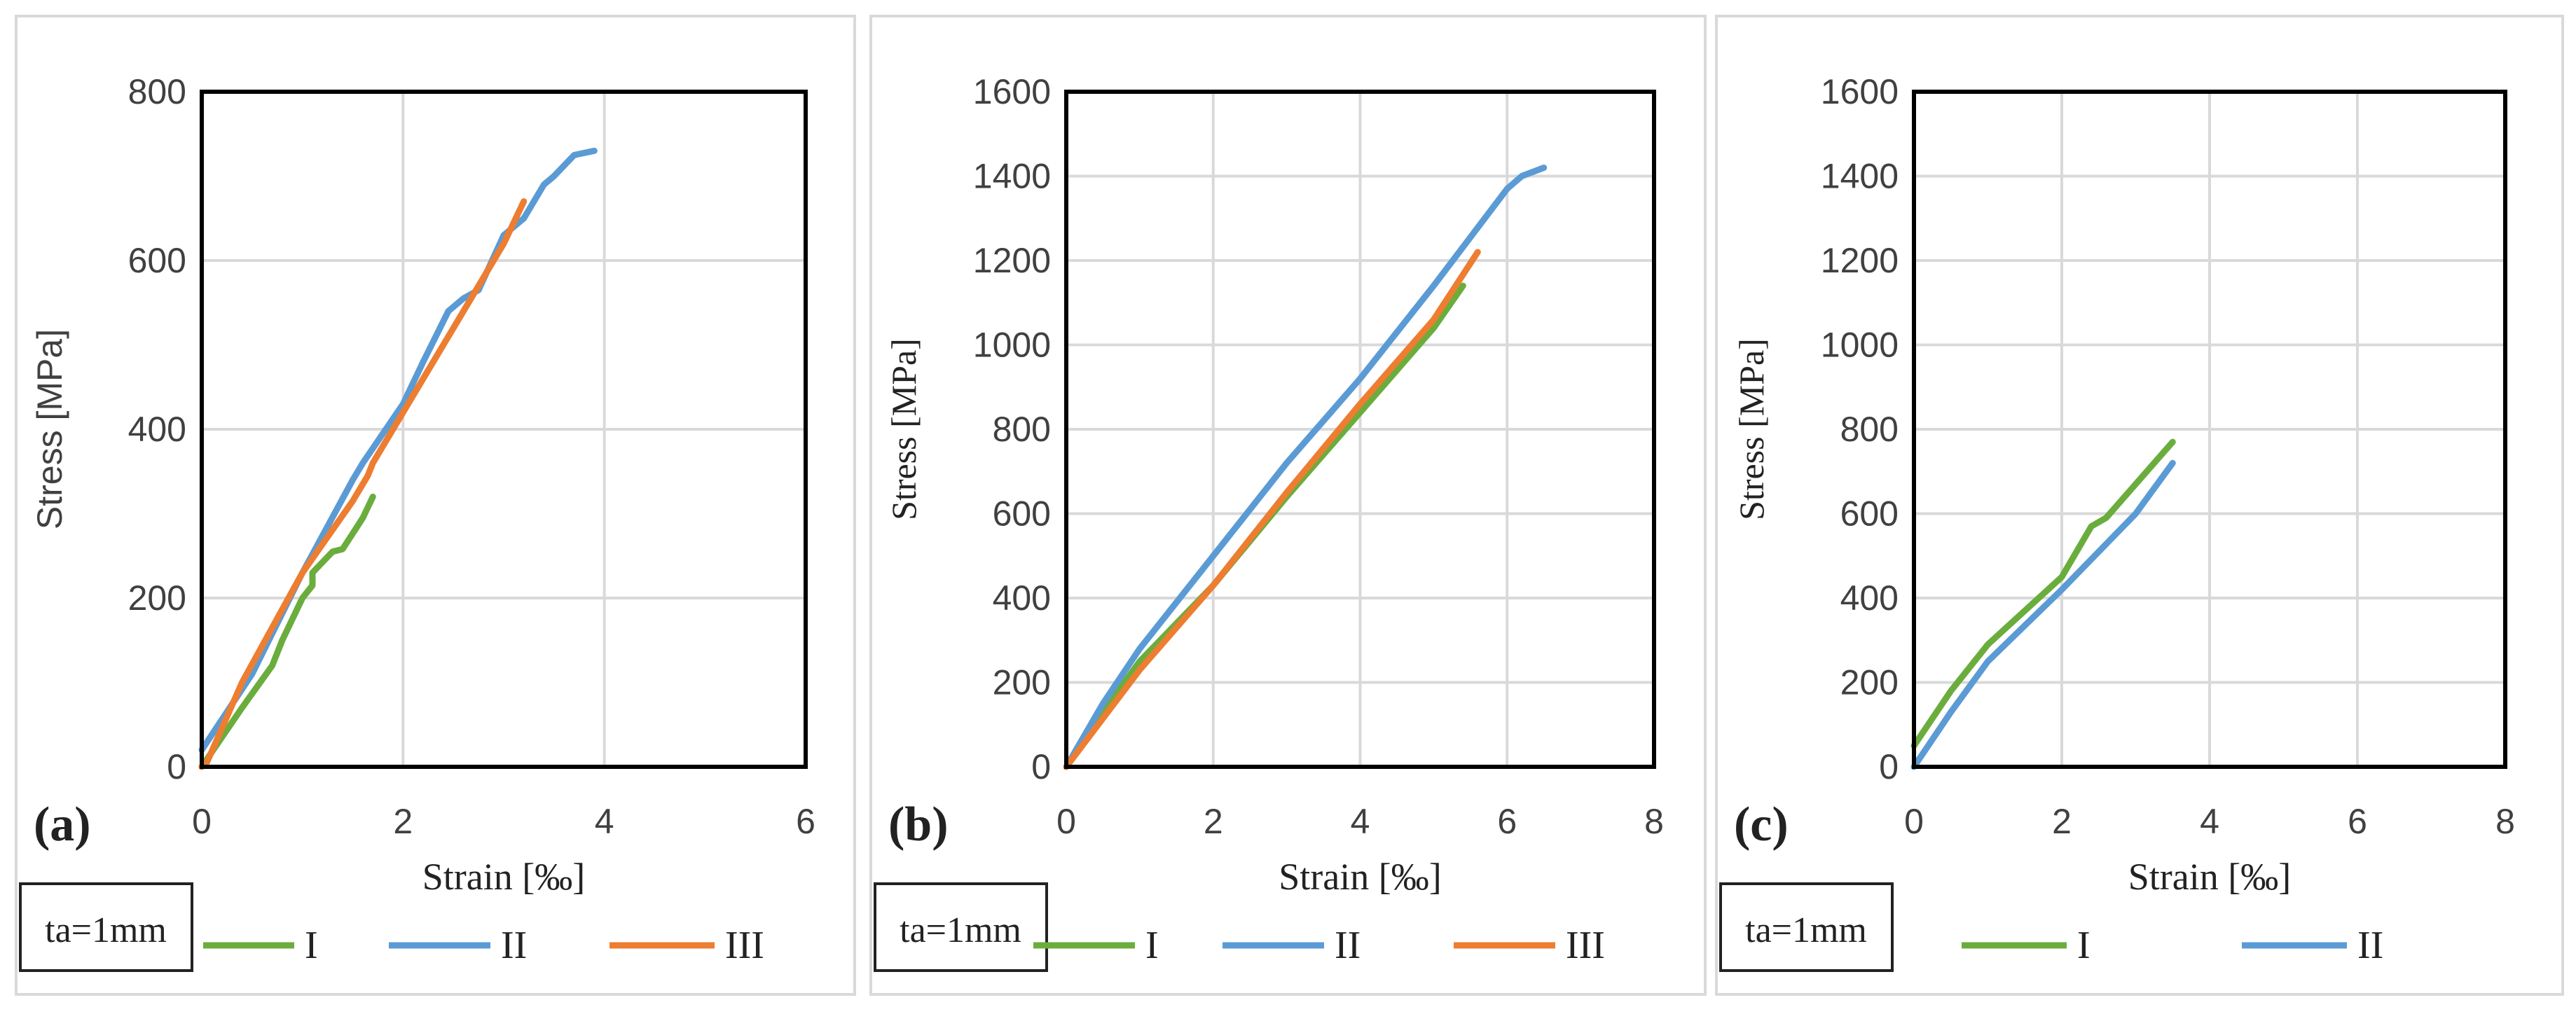 The width and height of the screenshot is (2576, 1014). What do you see at coordinates (62, 825) in the screenshot?
I see `panel-label: (a)` at bounding box center [62, 825].